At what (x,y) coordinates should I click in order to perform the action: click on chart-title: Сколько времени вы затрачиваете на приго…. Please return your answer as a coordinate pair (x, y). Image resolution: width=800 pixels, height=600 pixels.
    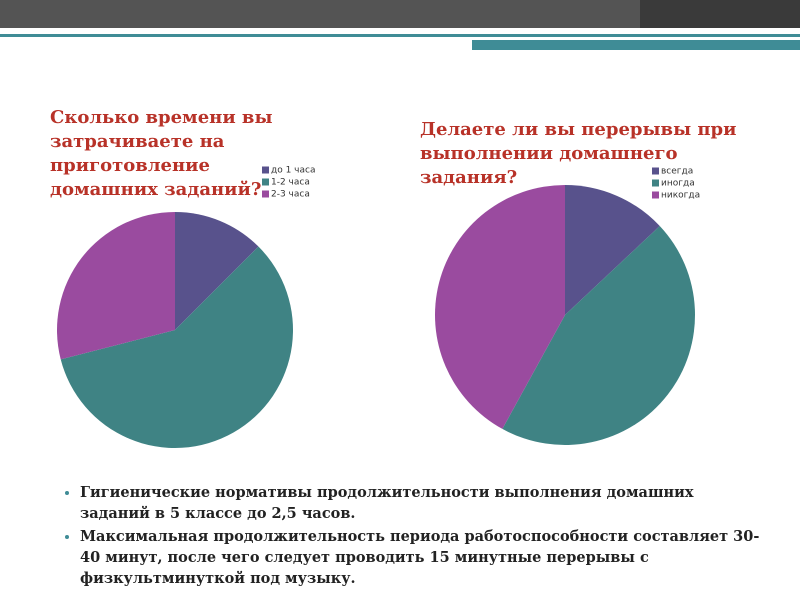
    Looking at the image, I should click on (161, 153).